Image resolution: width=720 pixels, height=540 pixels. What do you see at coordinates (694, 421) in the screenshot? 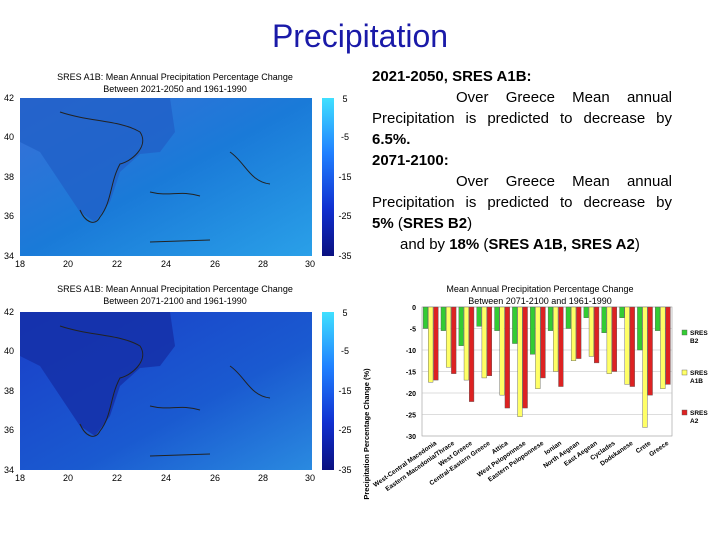
I see `legend-label: A2` at bounding box center [694, 421].